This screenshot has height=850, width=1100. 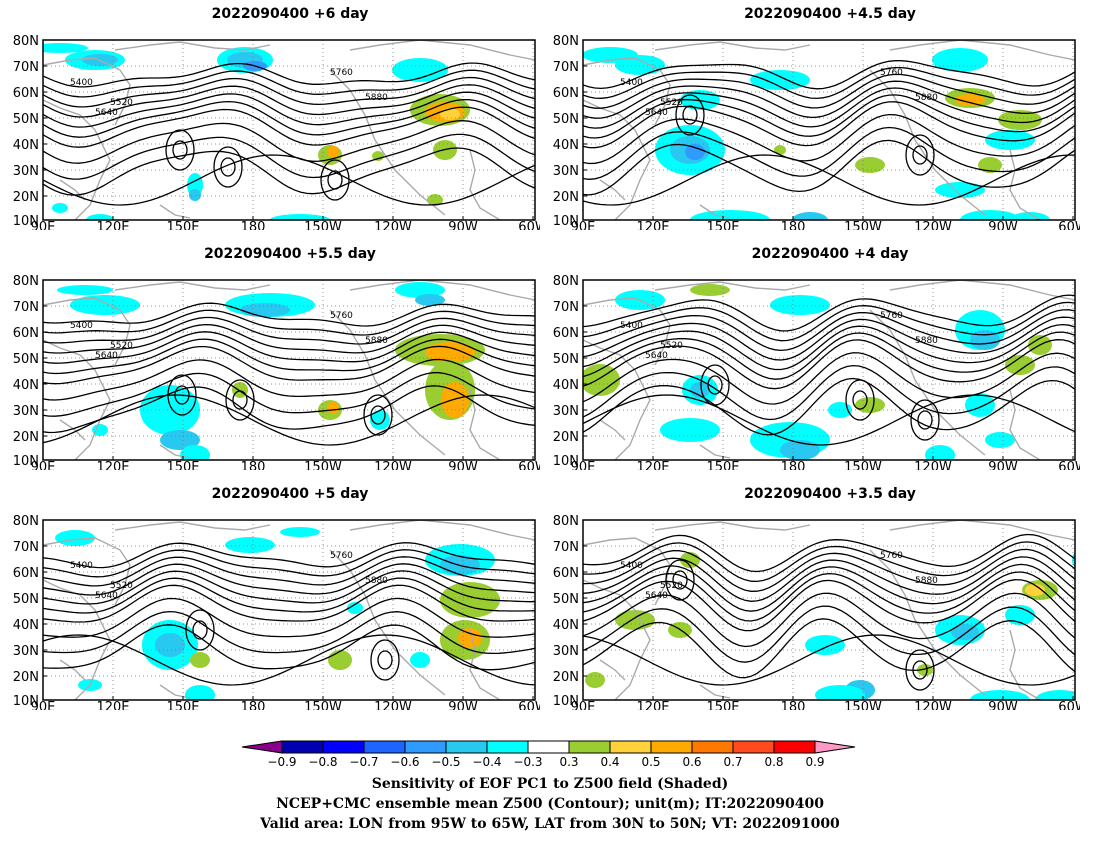 What do you see at coordinates (364, 762) in the screenshot?
I see `colorbar-tick-label: −0.7` at bounding box center [364, 762].